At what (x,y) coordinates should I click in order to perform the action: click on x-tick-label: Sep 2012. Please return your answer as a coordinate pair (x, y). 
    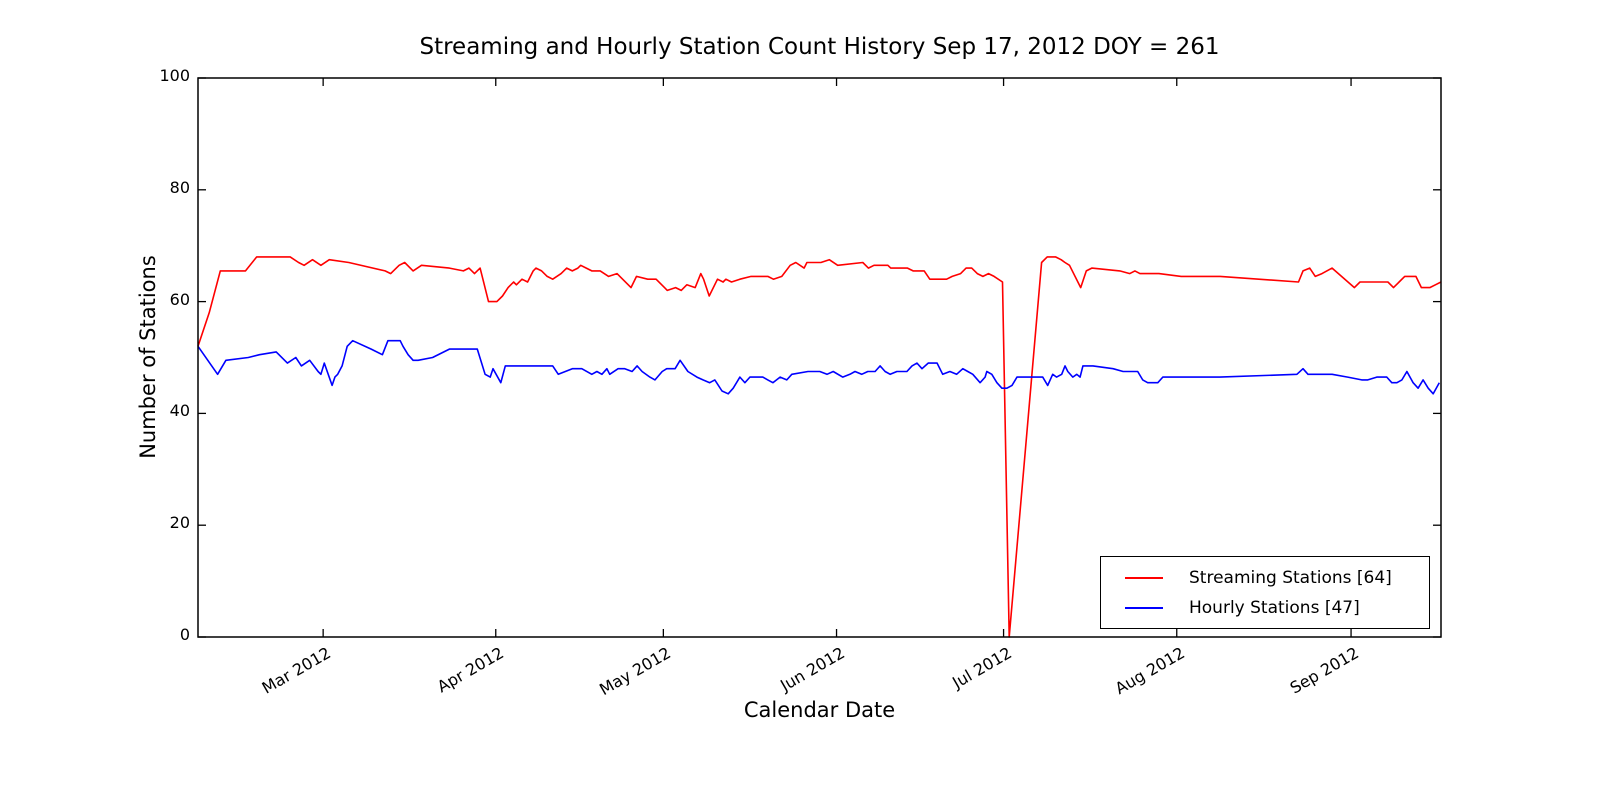
    Looking at the image, I should click on (1324, 670).